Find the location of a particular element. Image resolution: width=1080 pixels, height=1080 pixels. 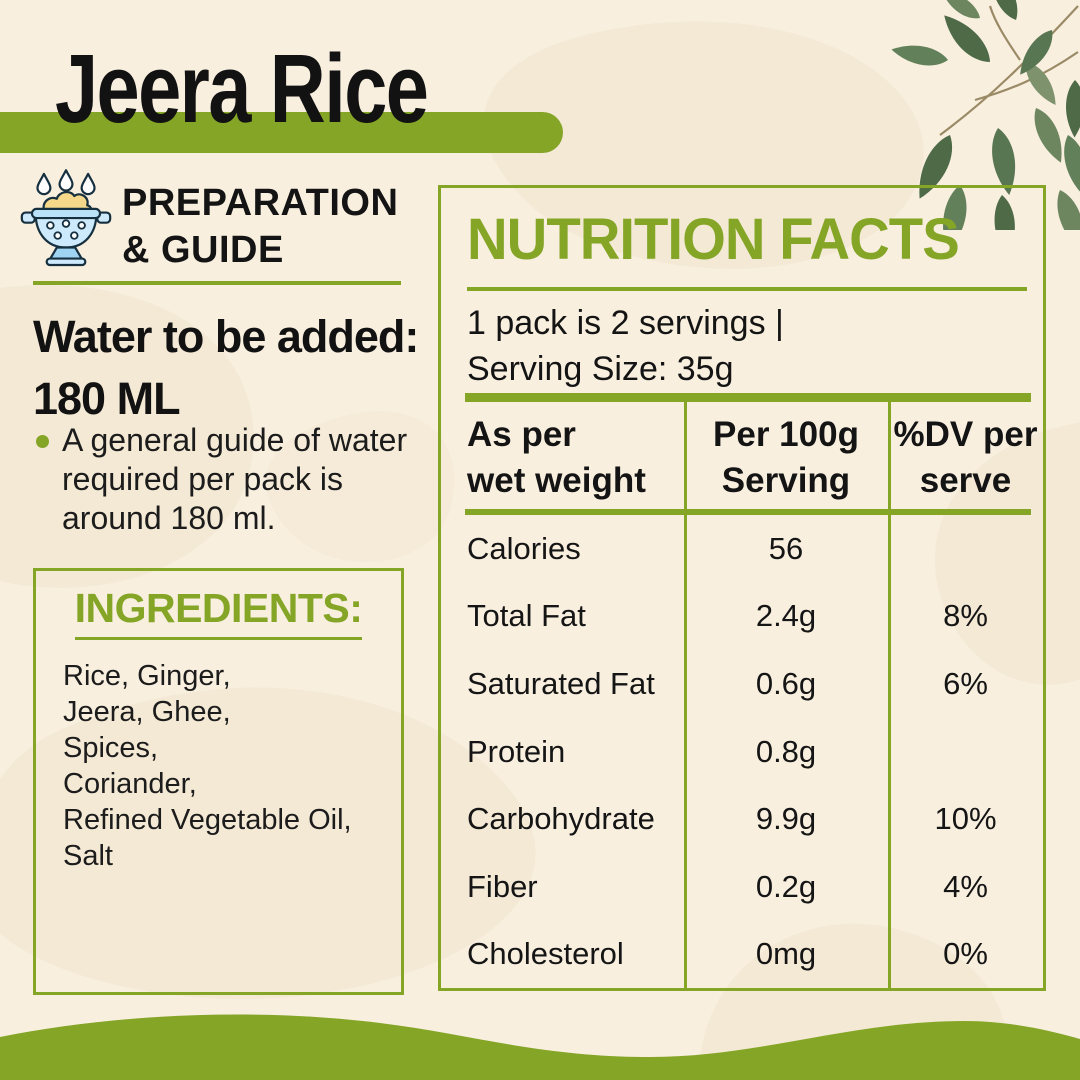

column-header-dv: %DV per serve is located at coordinates (965, 457).